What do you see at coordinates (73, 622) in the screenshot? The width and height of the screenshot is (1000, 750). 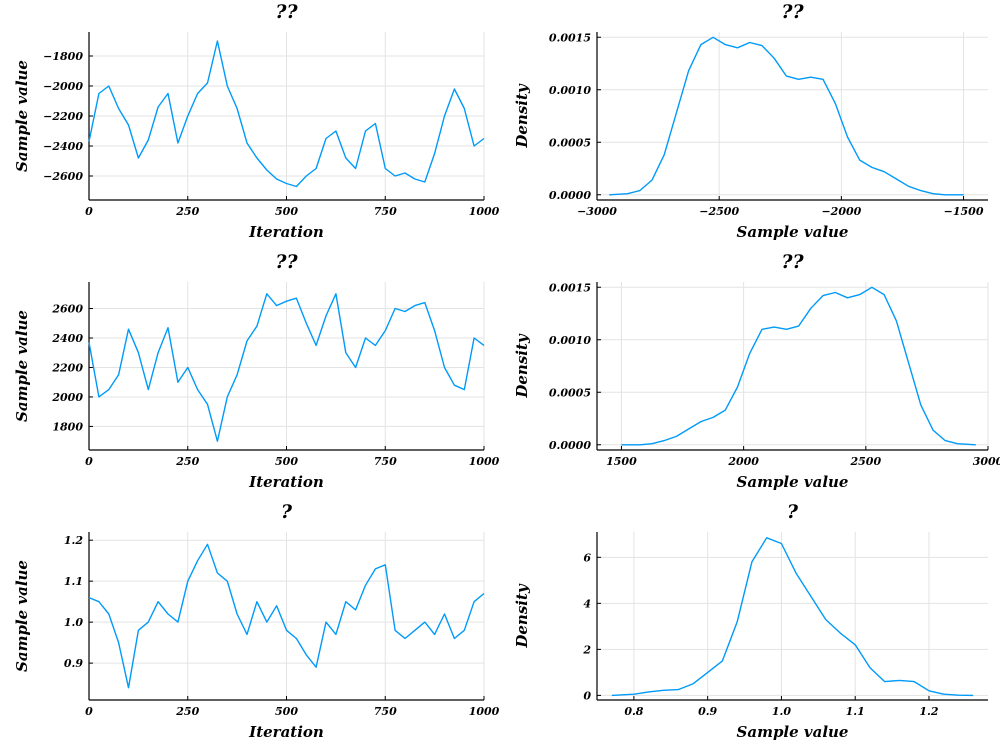 I see `y-tick-label: 1.0` at bounding box center [73, 622].